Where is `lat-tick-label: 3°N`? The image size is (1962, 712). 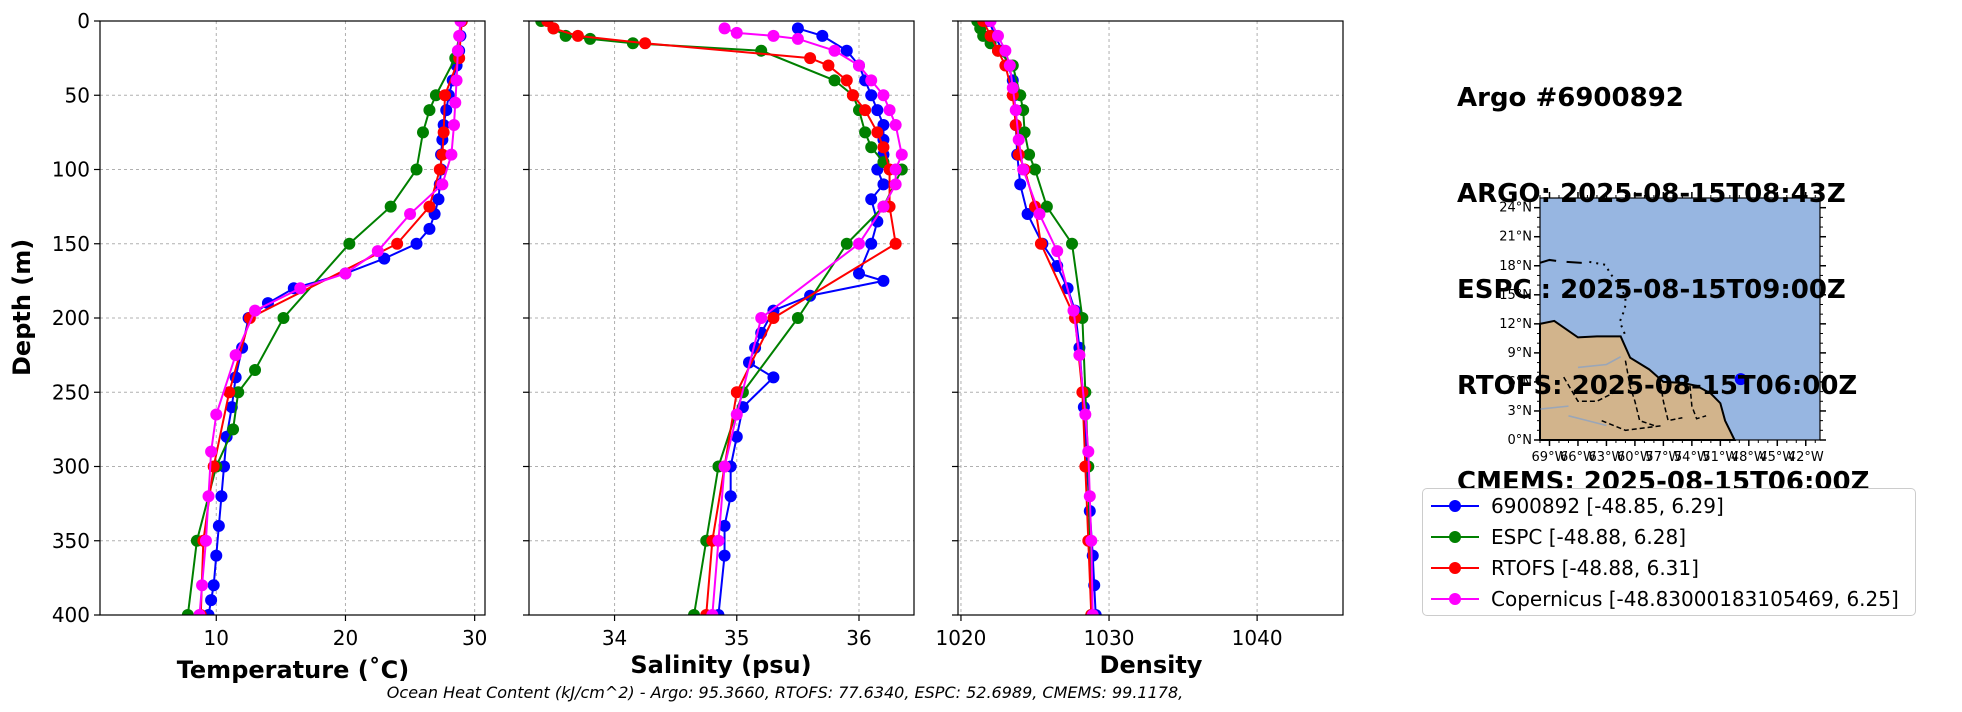
lat-tick-label: 3°N is located at coordinates (1520, 411).